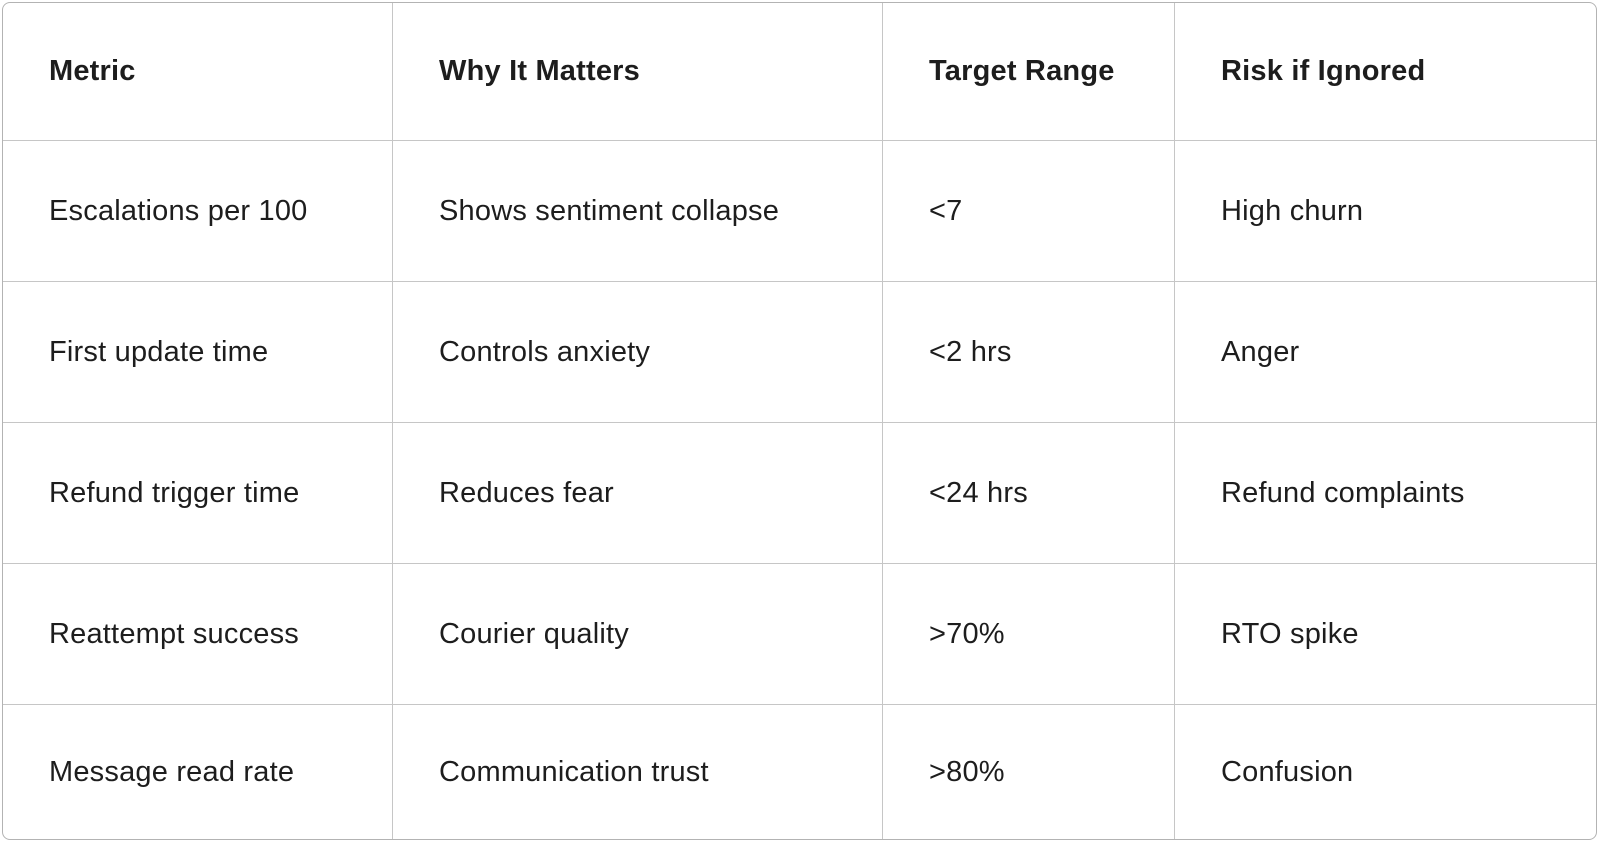  What do you see at coordinates (198, 211) in the screenshot?
I see `cell-metric: Escalations per 100` at bounding box center [198, 211].